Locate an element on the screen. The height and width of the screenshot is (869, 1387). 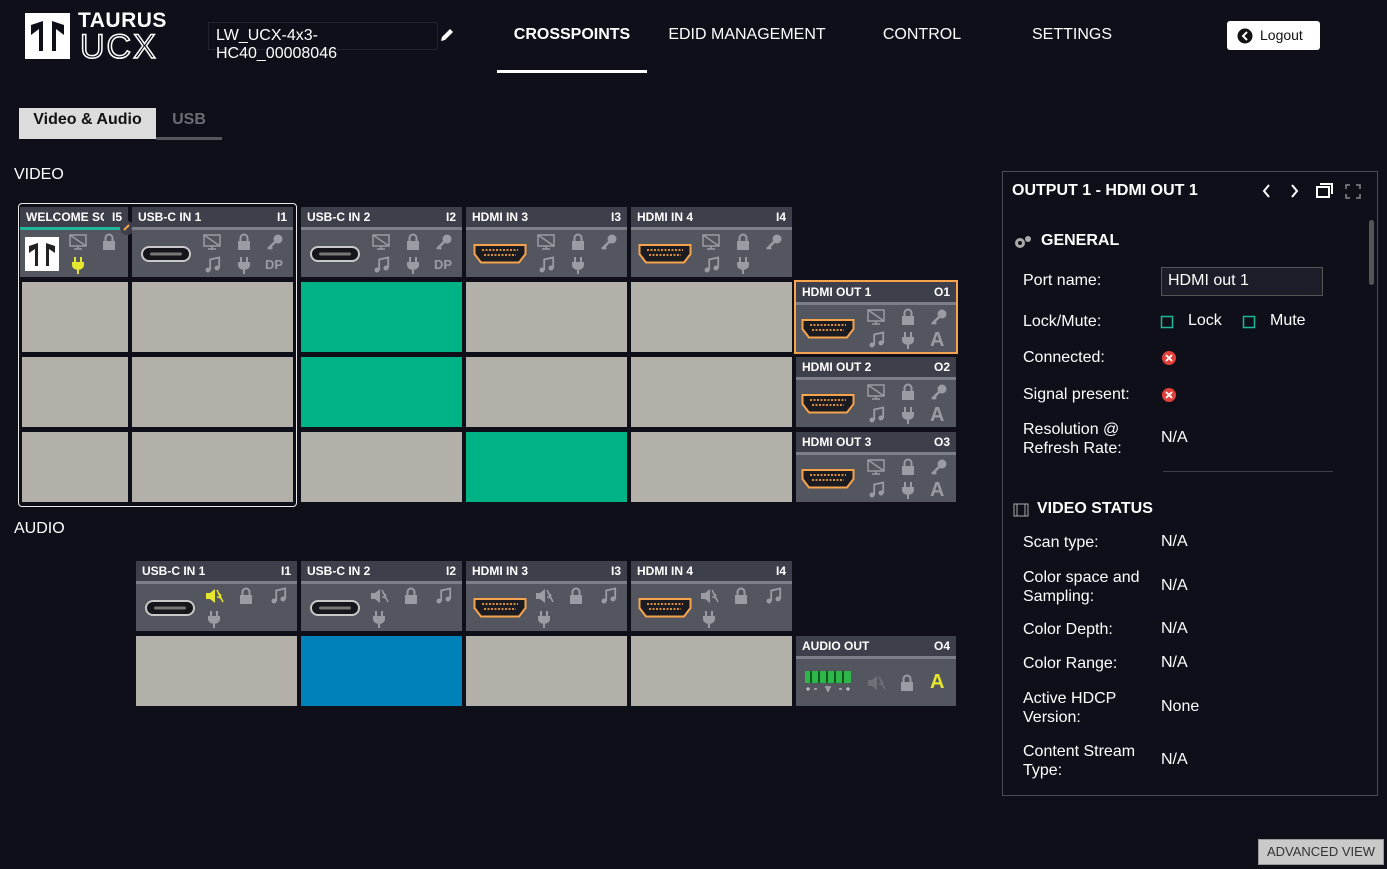
tab-underline is located at coordinates (189, 138).